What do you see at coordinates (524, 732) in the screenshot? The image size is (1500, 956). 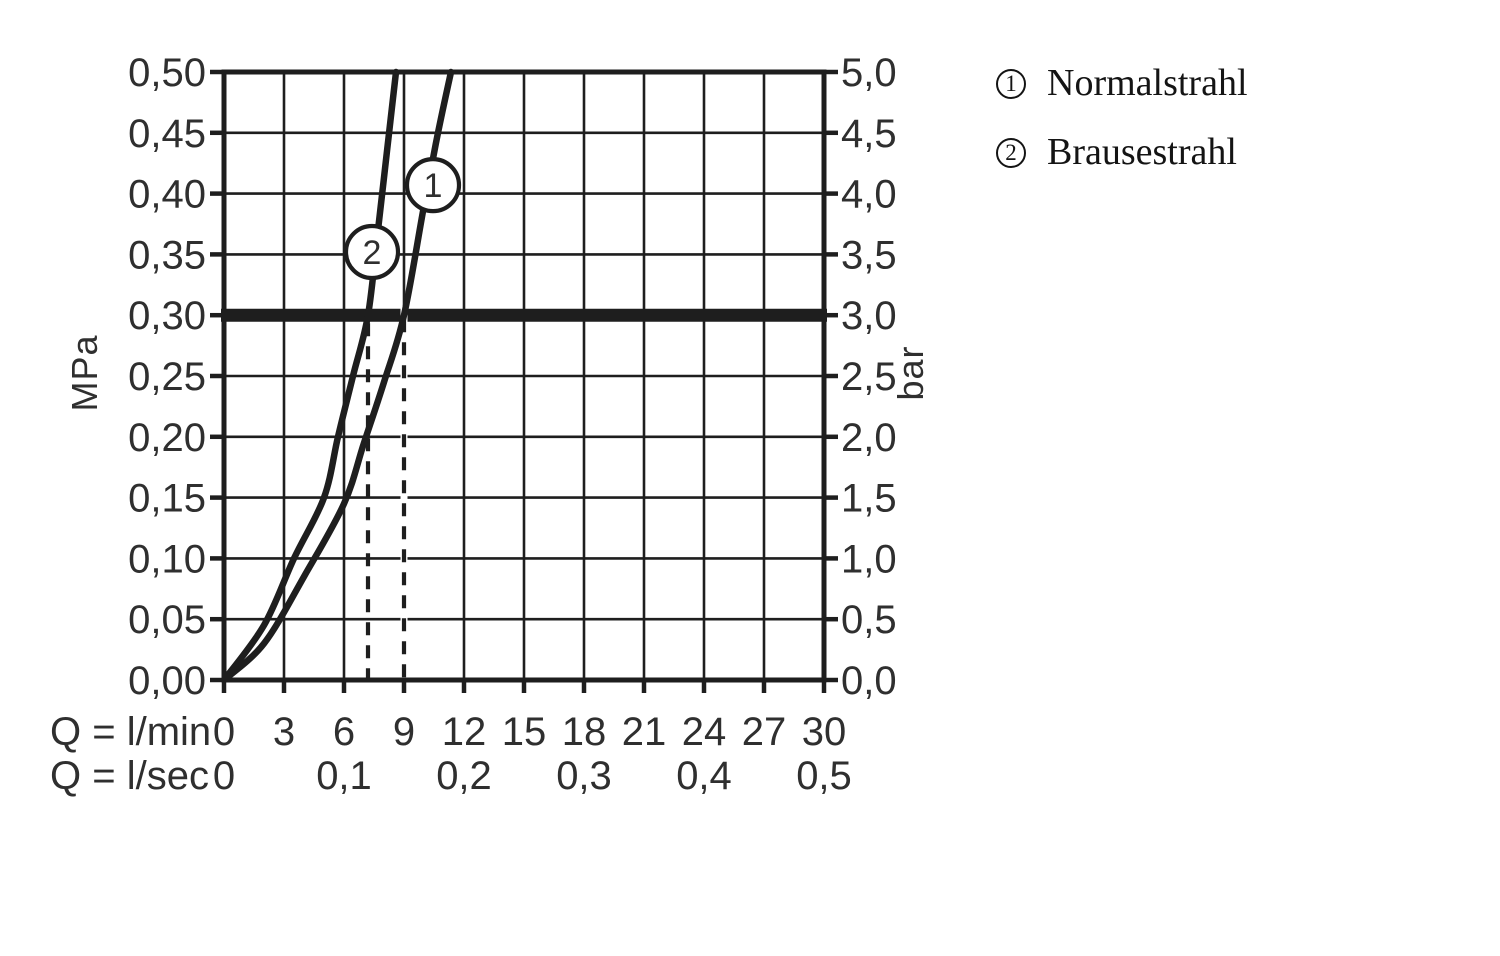 I see `x-tick-label-lmin: 15` at bounding box center [524, 732].